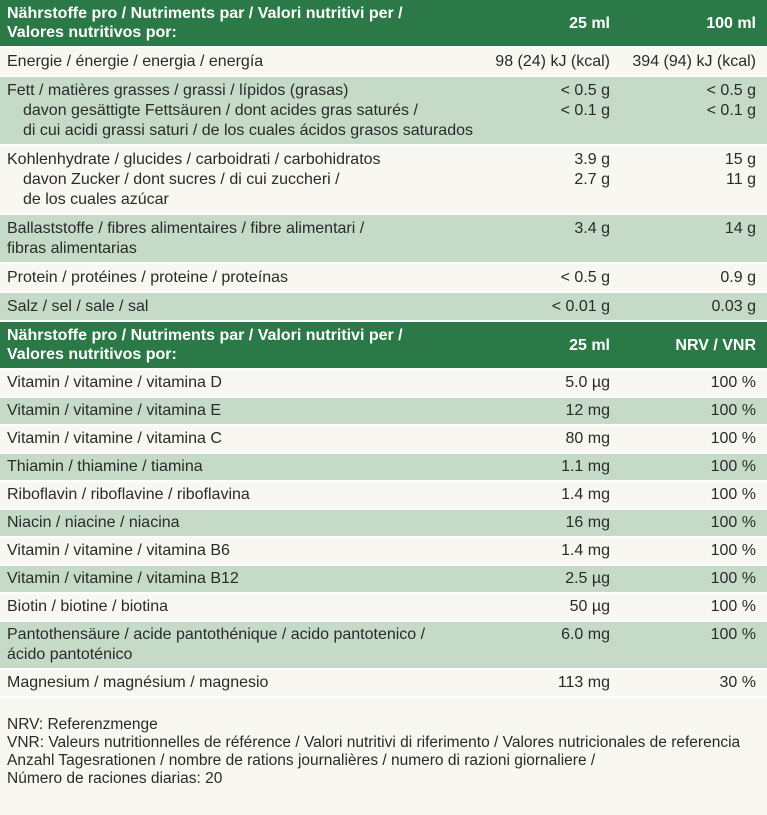 The height and width of the screenshot is (815, 767). I want to click on row-label: Biotin / biotine / biotina, so click(87, 606).